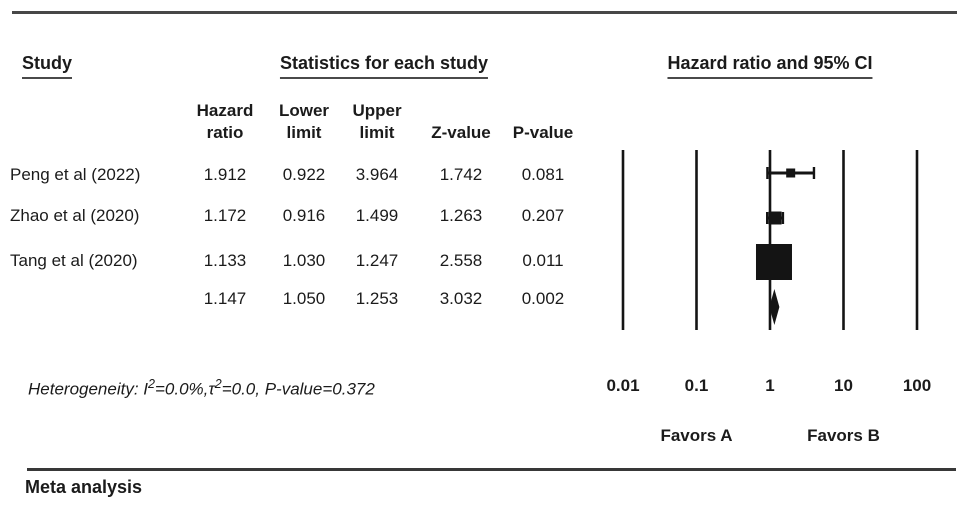  I want to click on upper-limit-value: 1.499, so click(377, 215).